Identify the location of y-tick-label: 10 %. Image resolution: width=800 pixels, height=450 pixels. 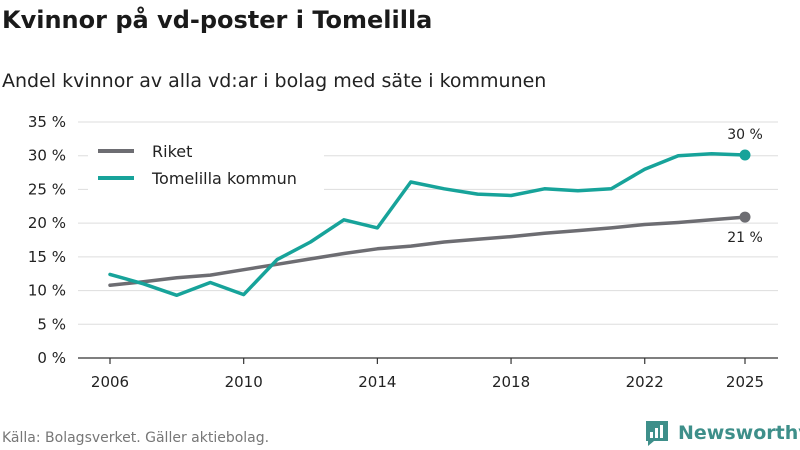
(47, 291).